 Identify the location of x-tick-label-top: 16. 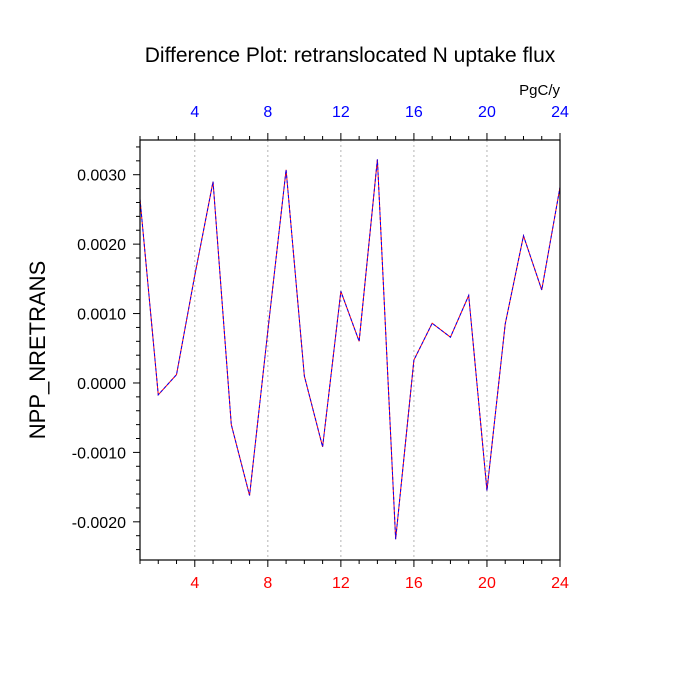
(414, 112).